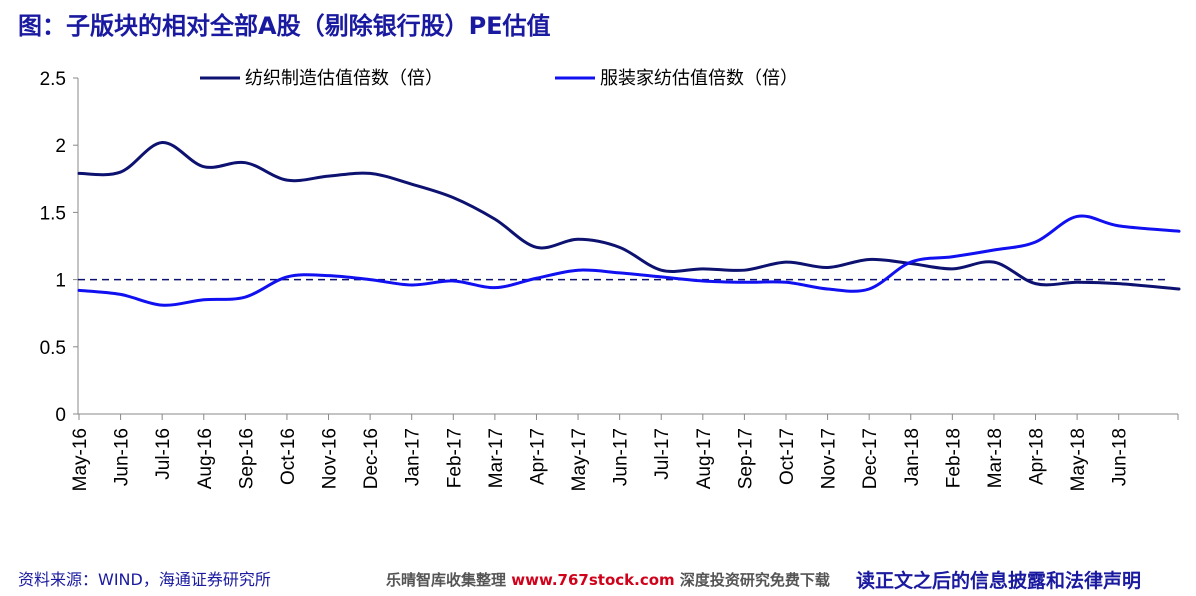  What do you see at coordinates (995, 458) in the screenshot?
I see `x-tick-label: Mar-18` at bounding box center [995, 458].